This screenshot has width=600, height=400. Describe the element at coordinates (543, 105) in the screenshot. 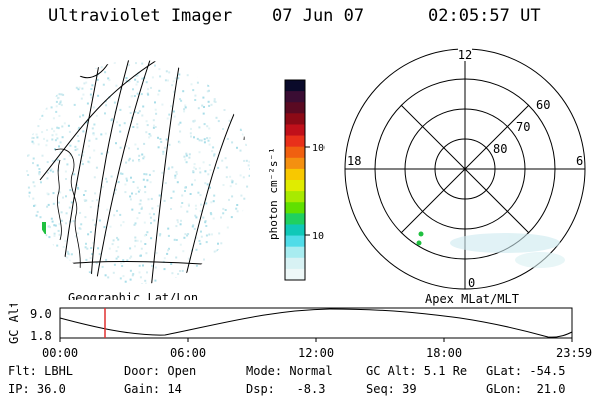

I see `lat-label-60: 60` at that location.